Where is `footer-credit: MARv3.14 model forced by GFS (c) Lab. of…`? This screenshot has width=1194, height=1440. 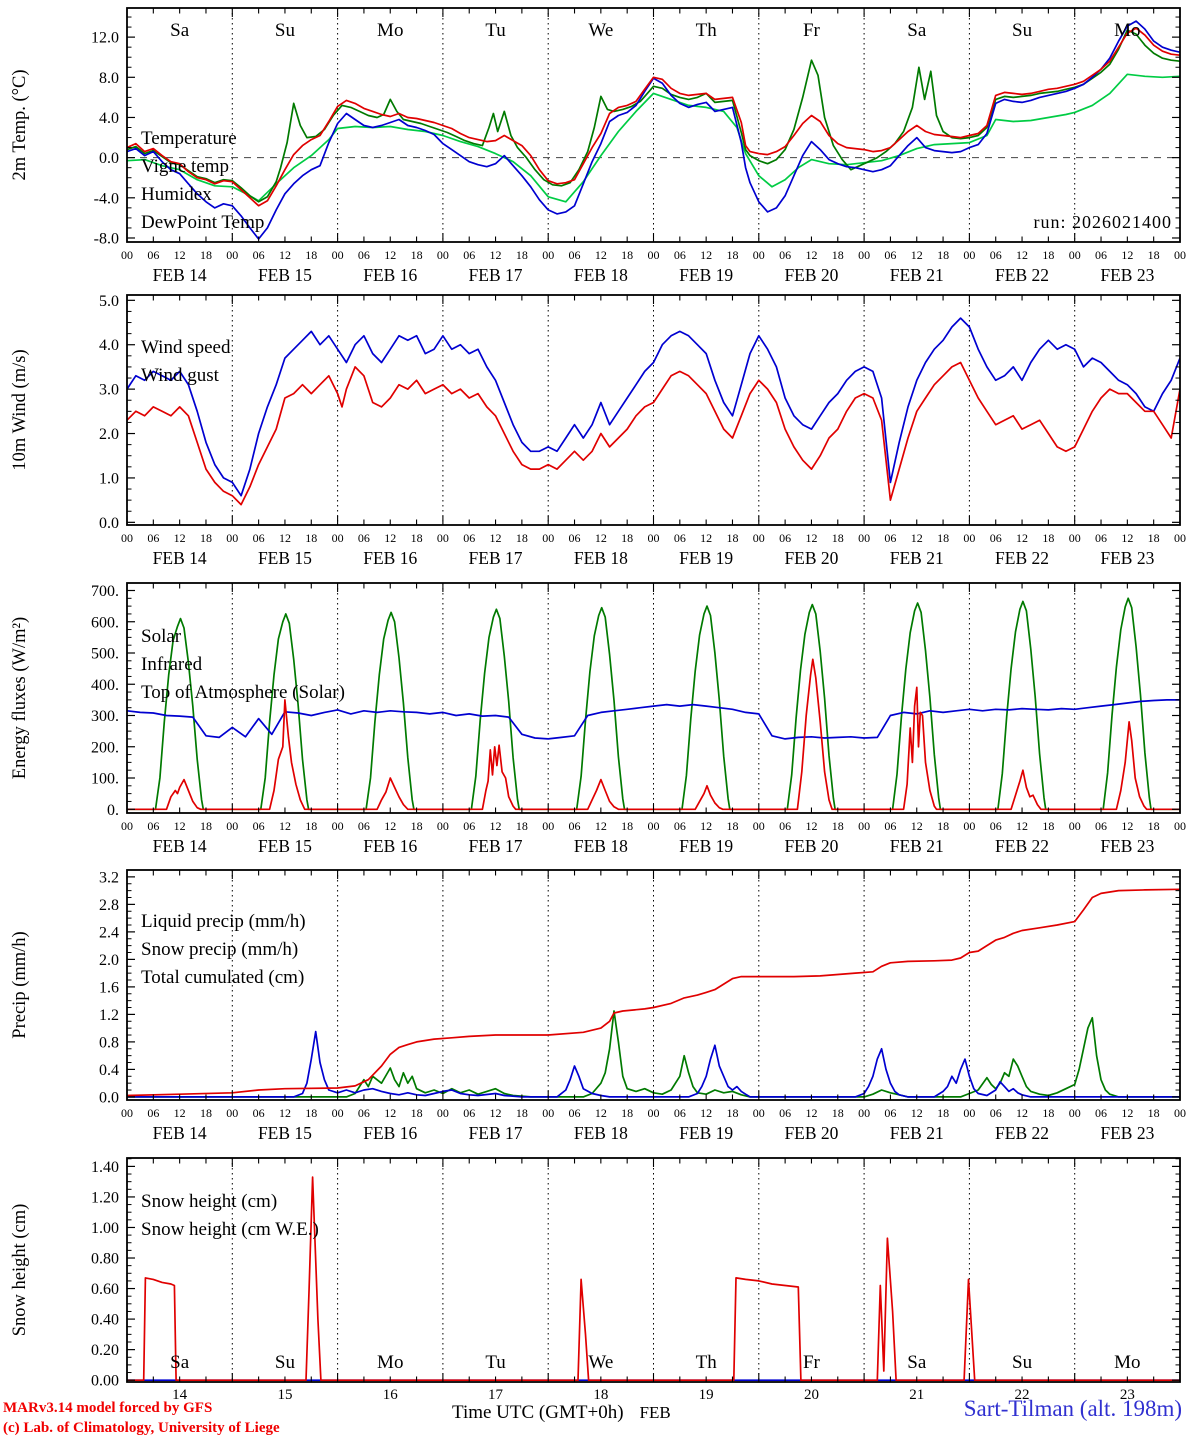
footer-credit: MARv3.14 model forced by GFS (c) Lab. of… is located at coordinates (141, 1418).